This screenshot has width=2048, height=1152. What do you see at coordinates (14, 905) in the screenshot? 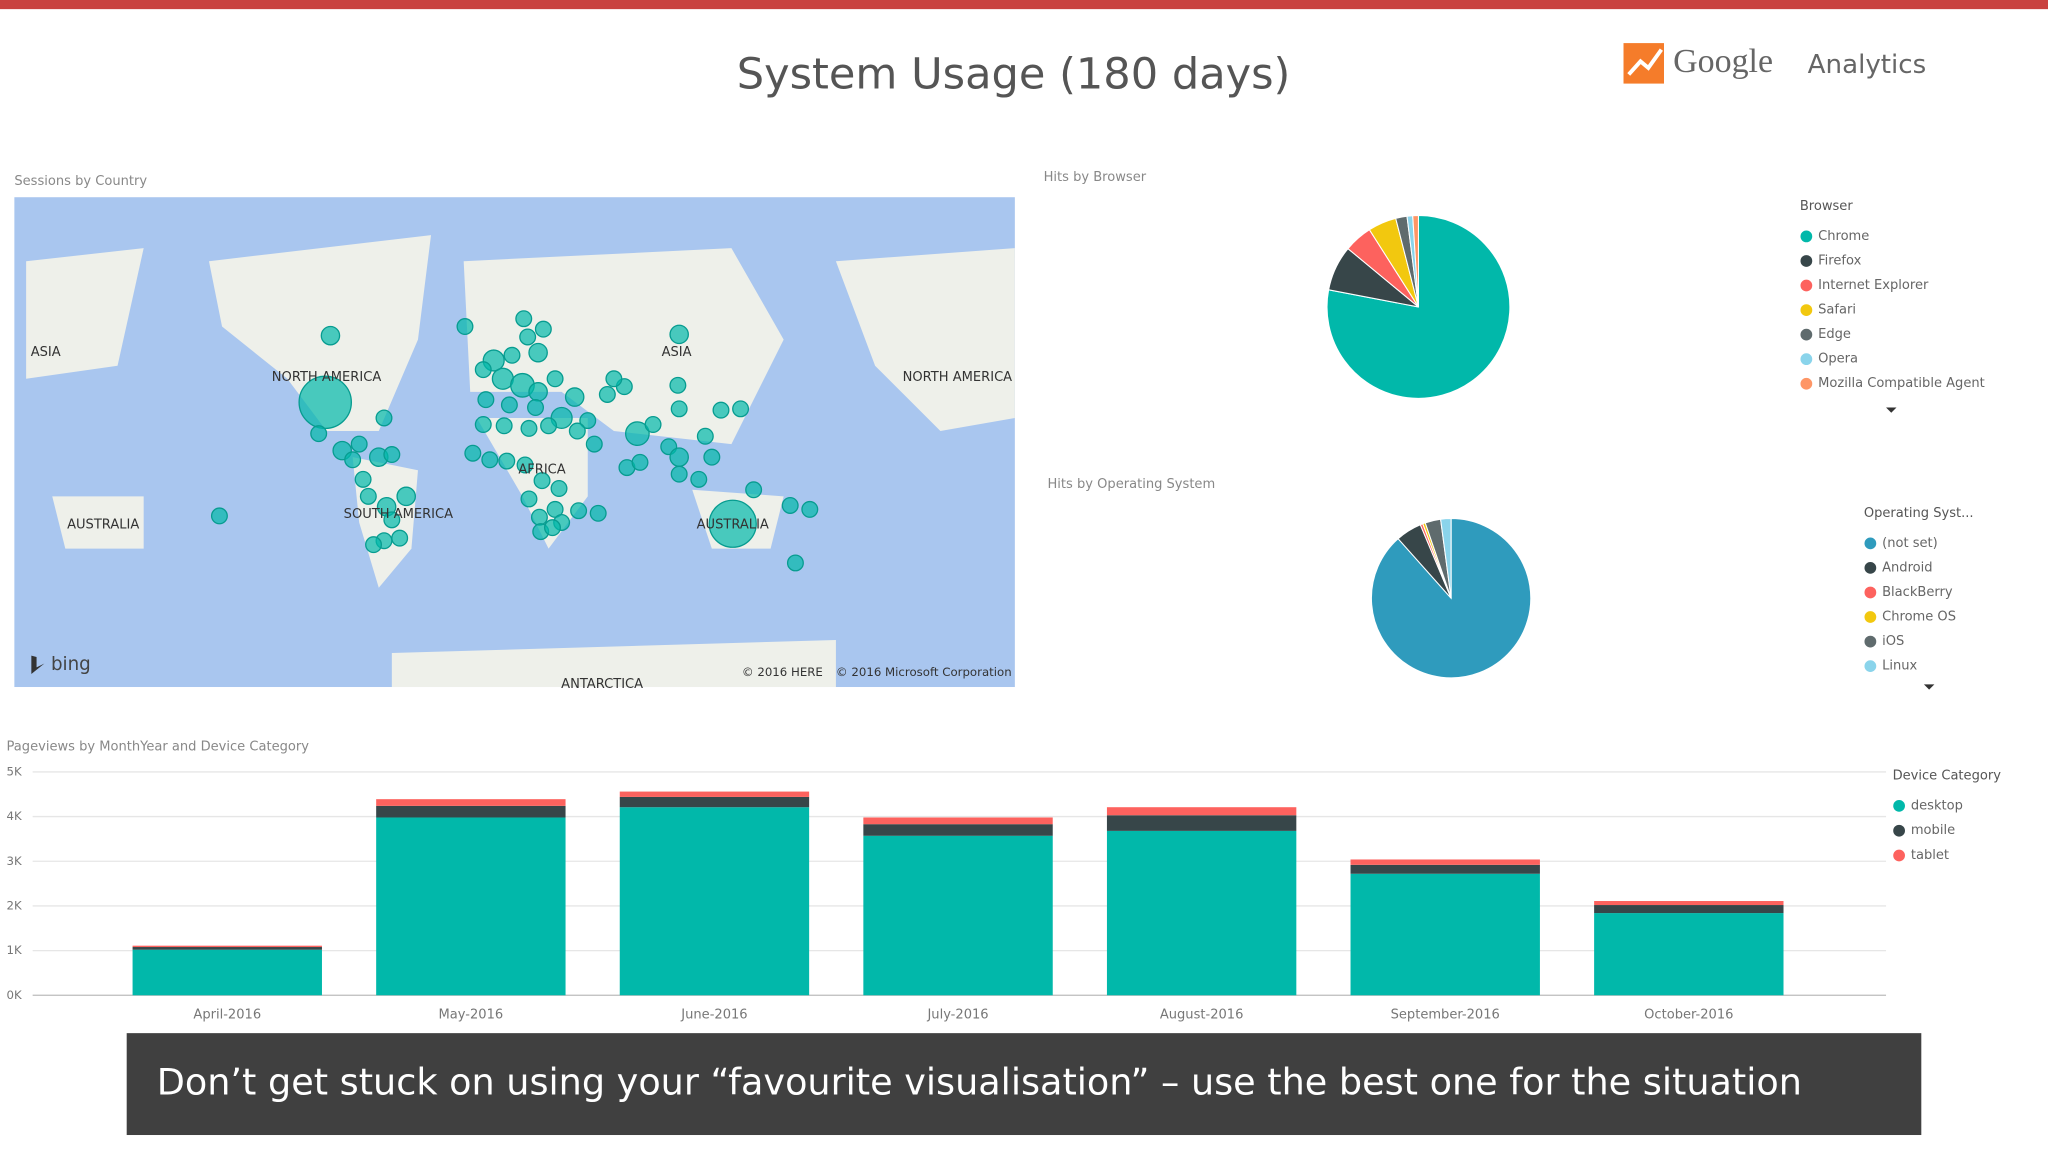
I see `y-tick-label: 2K` at bounding box center [14, 905].